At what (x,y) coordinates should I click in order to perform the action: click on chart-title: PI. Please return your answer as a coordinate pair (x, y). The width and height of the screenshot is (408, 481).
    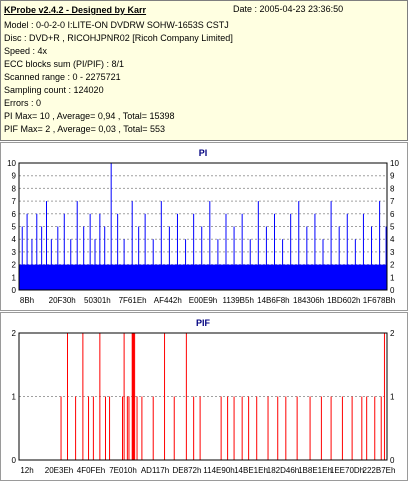
    Looking at the image, I should click on (203, 153).